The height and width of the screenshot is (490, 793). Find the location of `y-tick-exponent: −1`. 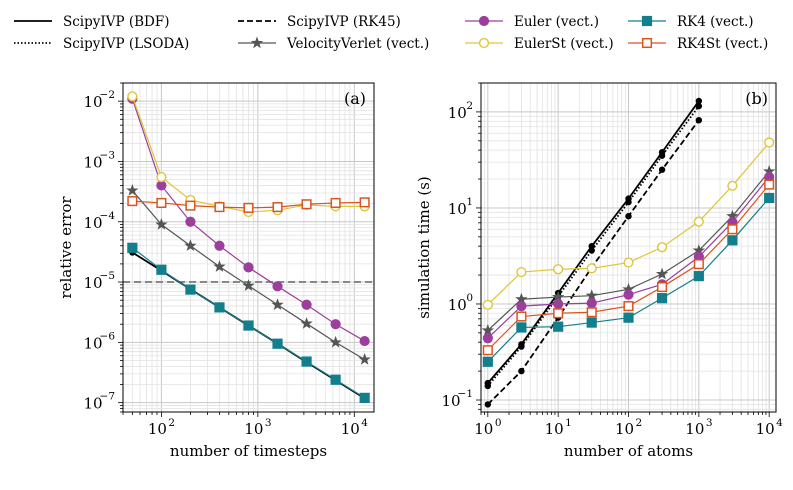

y-tick-exponent: −1 is located at coordinates (465, 394).